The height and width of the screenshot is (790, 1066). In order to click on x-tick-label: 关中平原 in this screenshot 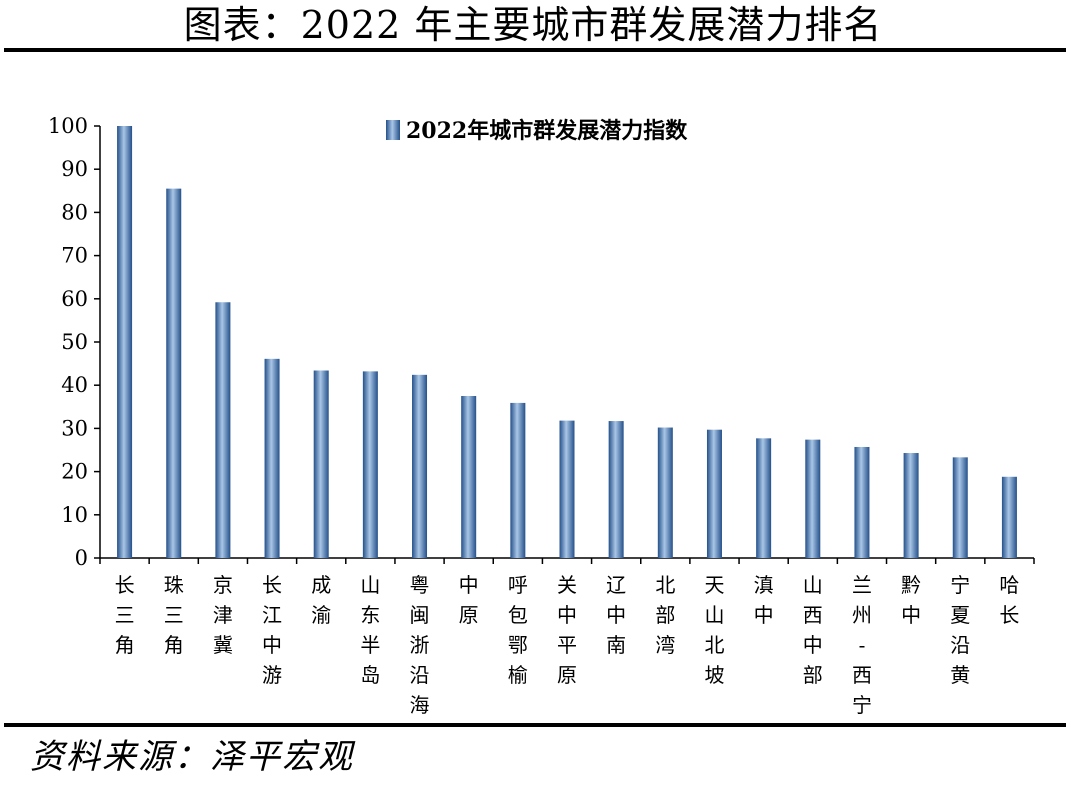, I will do `click(567, 630)`.